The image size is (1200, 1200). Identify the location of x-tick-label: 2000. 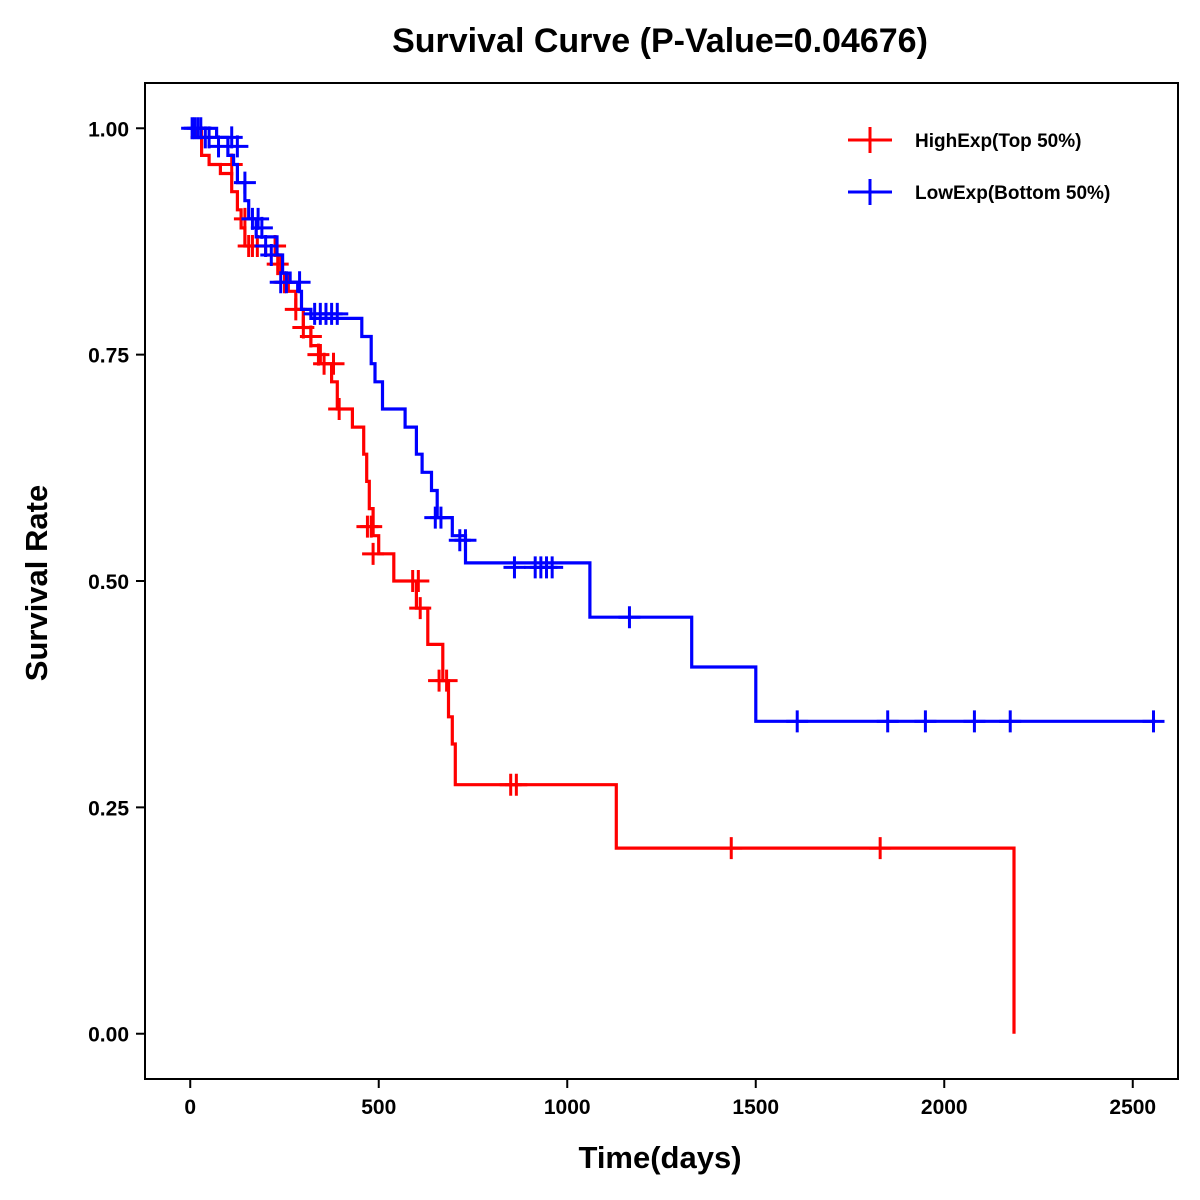
(944, 1107).